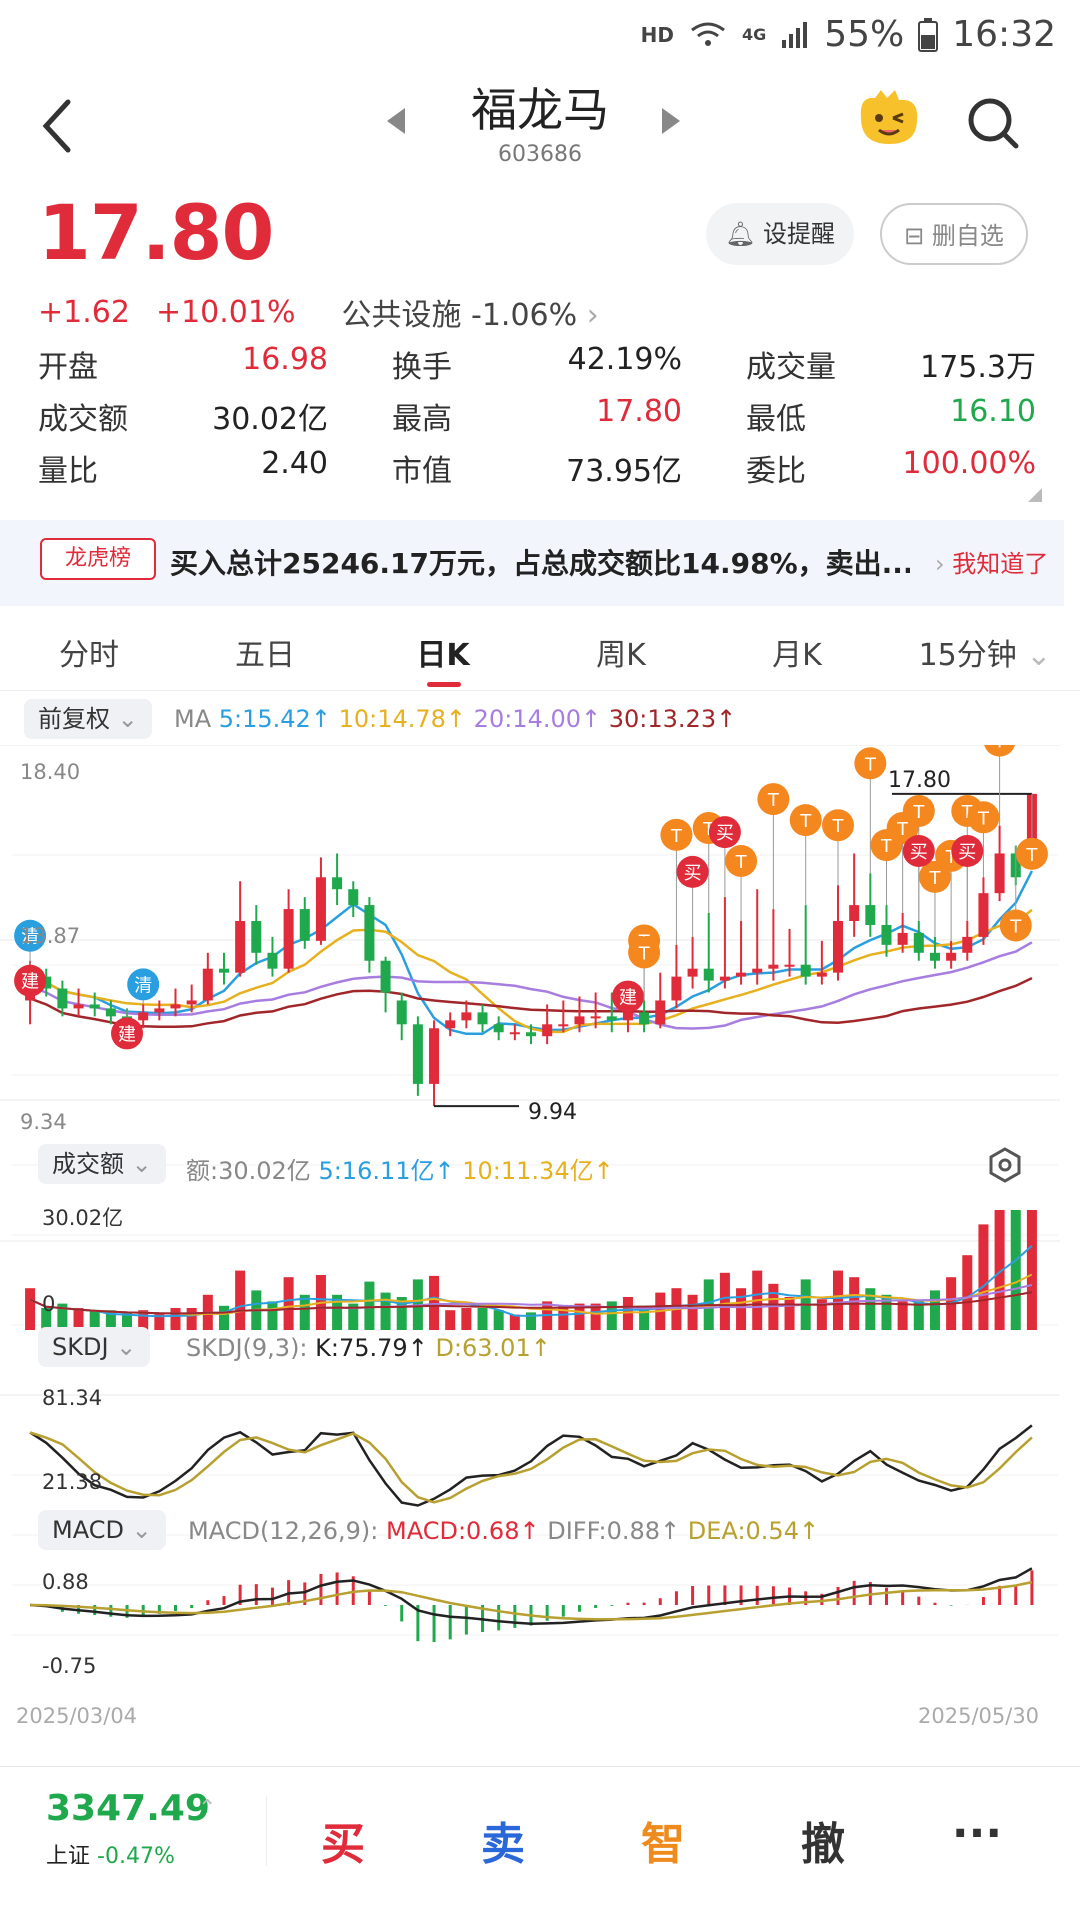  Describe the element at coordinates (621, 655) in the screenshot. I see `tab-3: 周K` at that location.